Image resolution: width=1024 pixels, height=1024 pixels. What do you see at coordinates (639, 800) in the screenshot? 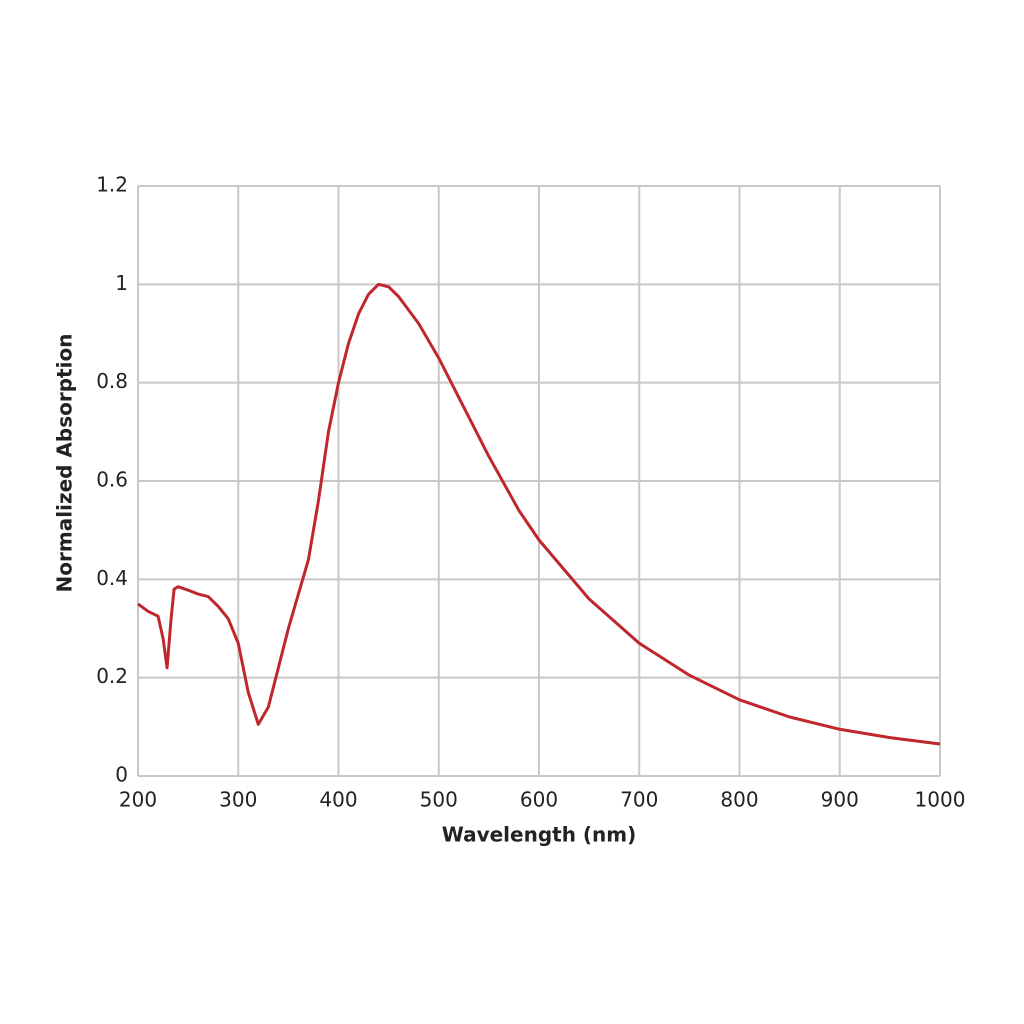
I see `x-tick-label: 700` at bounding box center [639, 800].